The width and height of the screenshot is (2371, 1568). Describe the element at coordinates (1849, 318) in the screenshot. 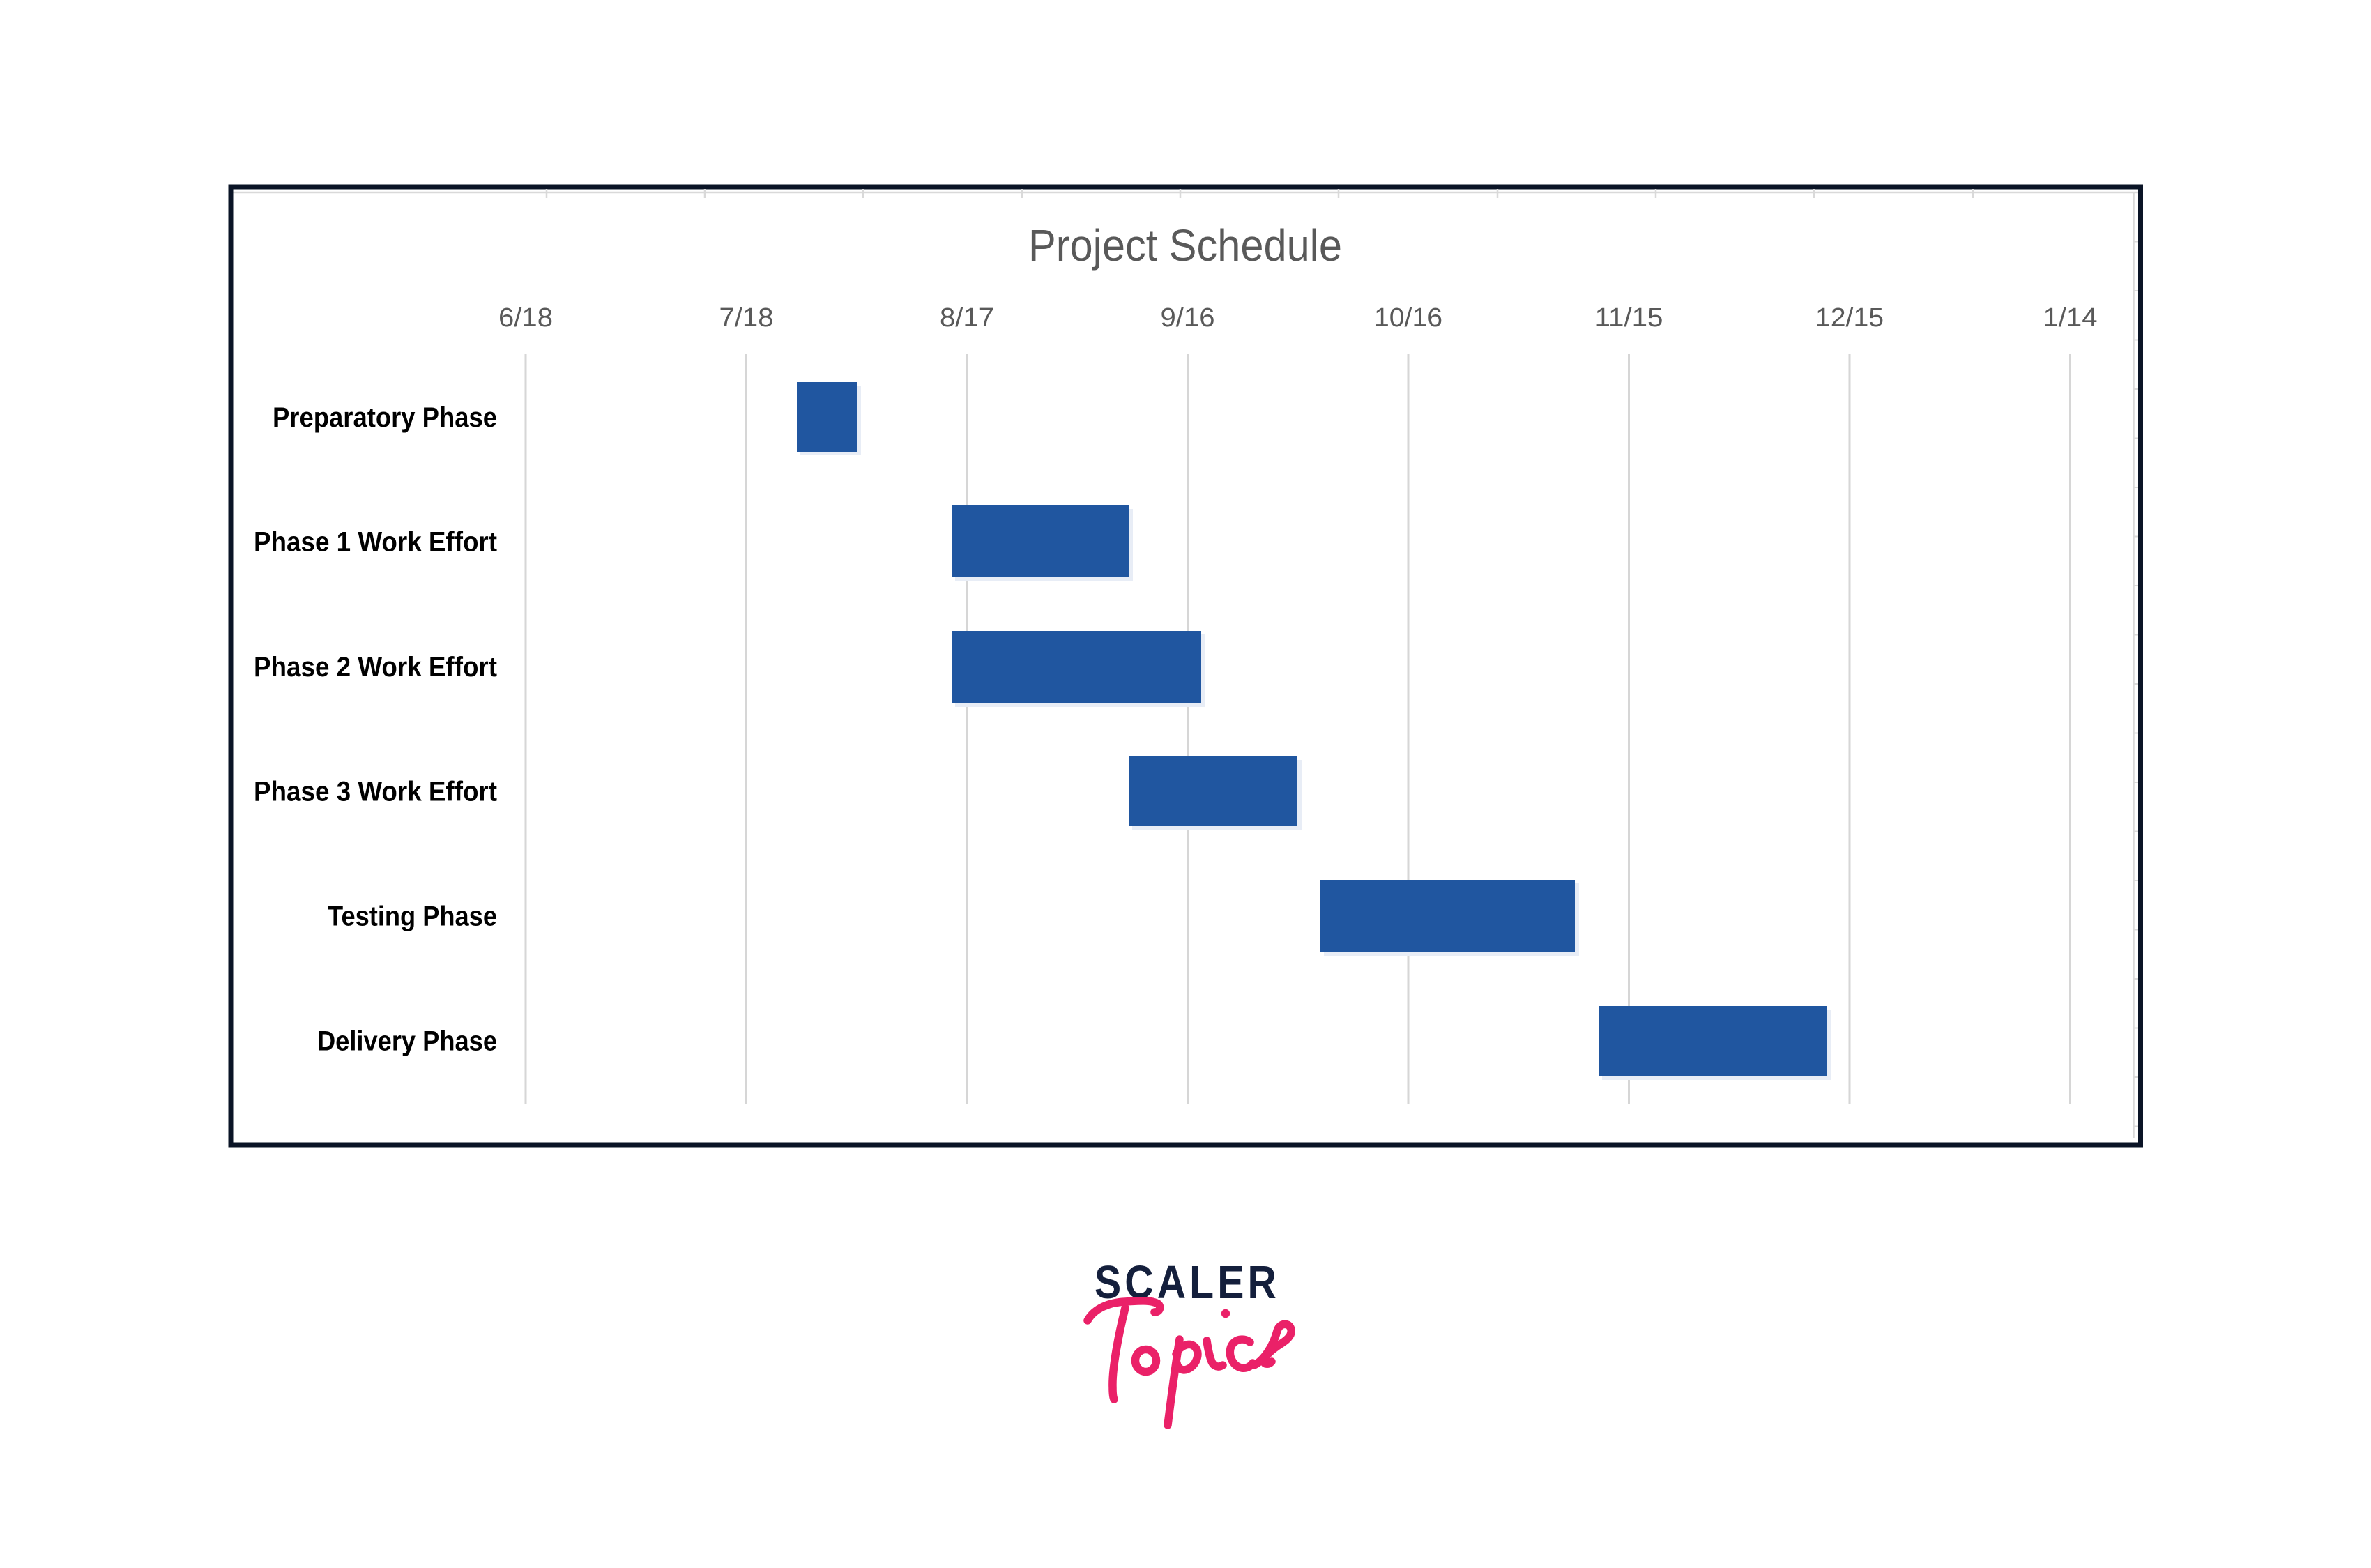

I see `svg-text: 12/15` at that location.